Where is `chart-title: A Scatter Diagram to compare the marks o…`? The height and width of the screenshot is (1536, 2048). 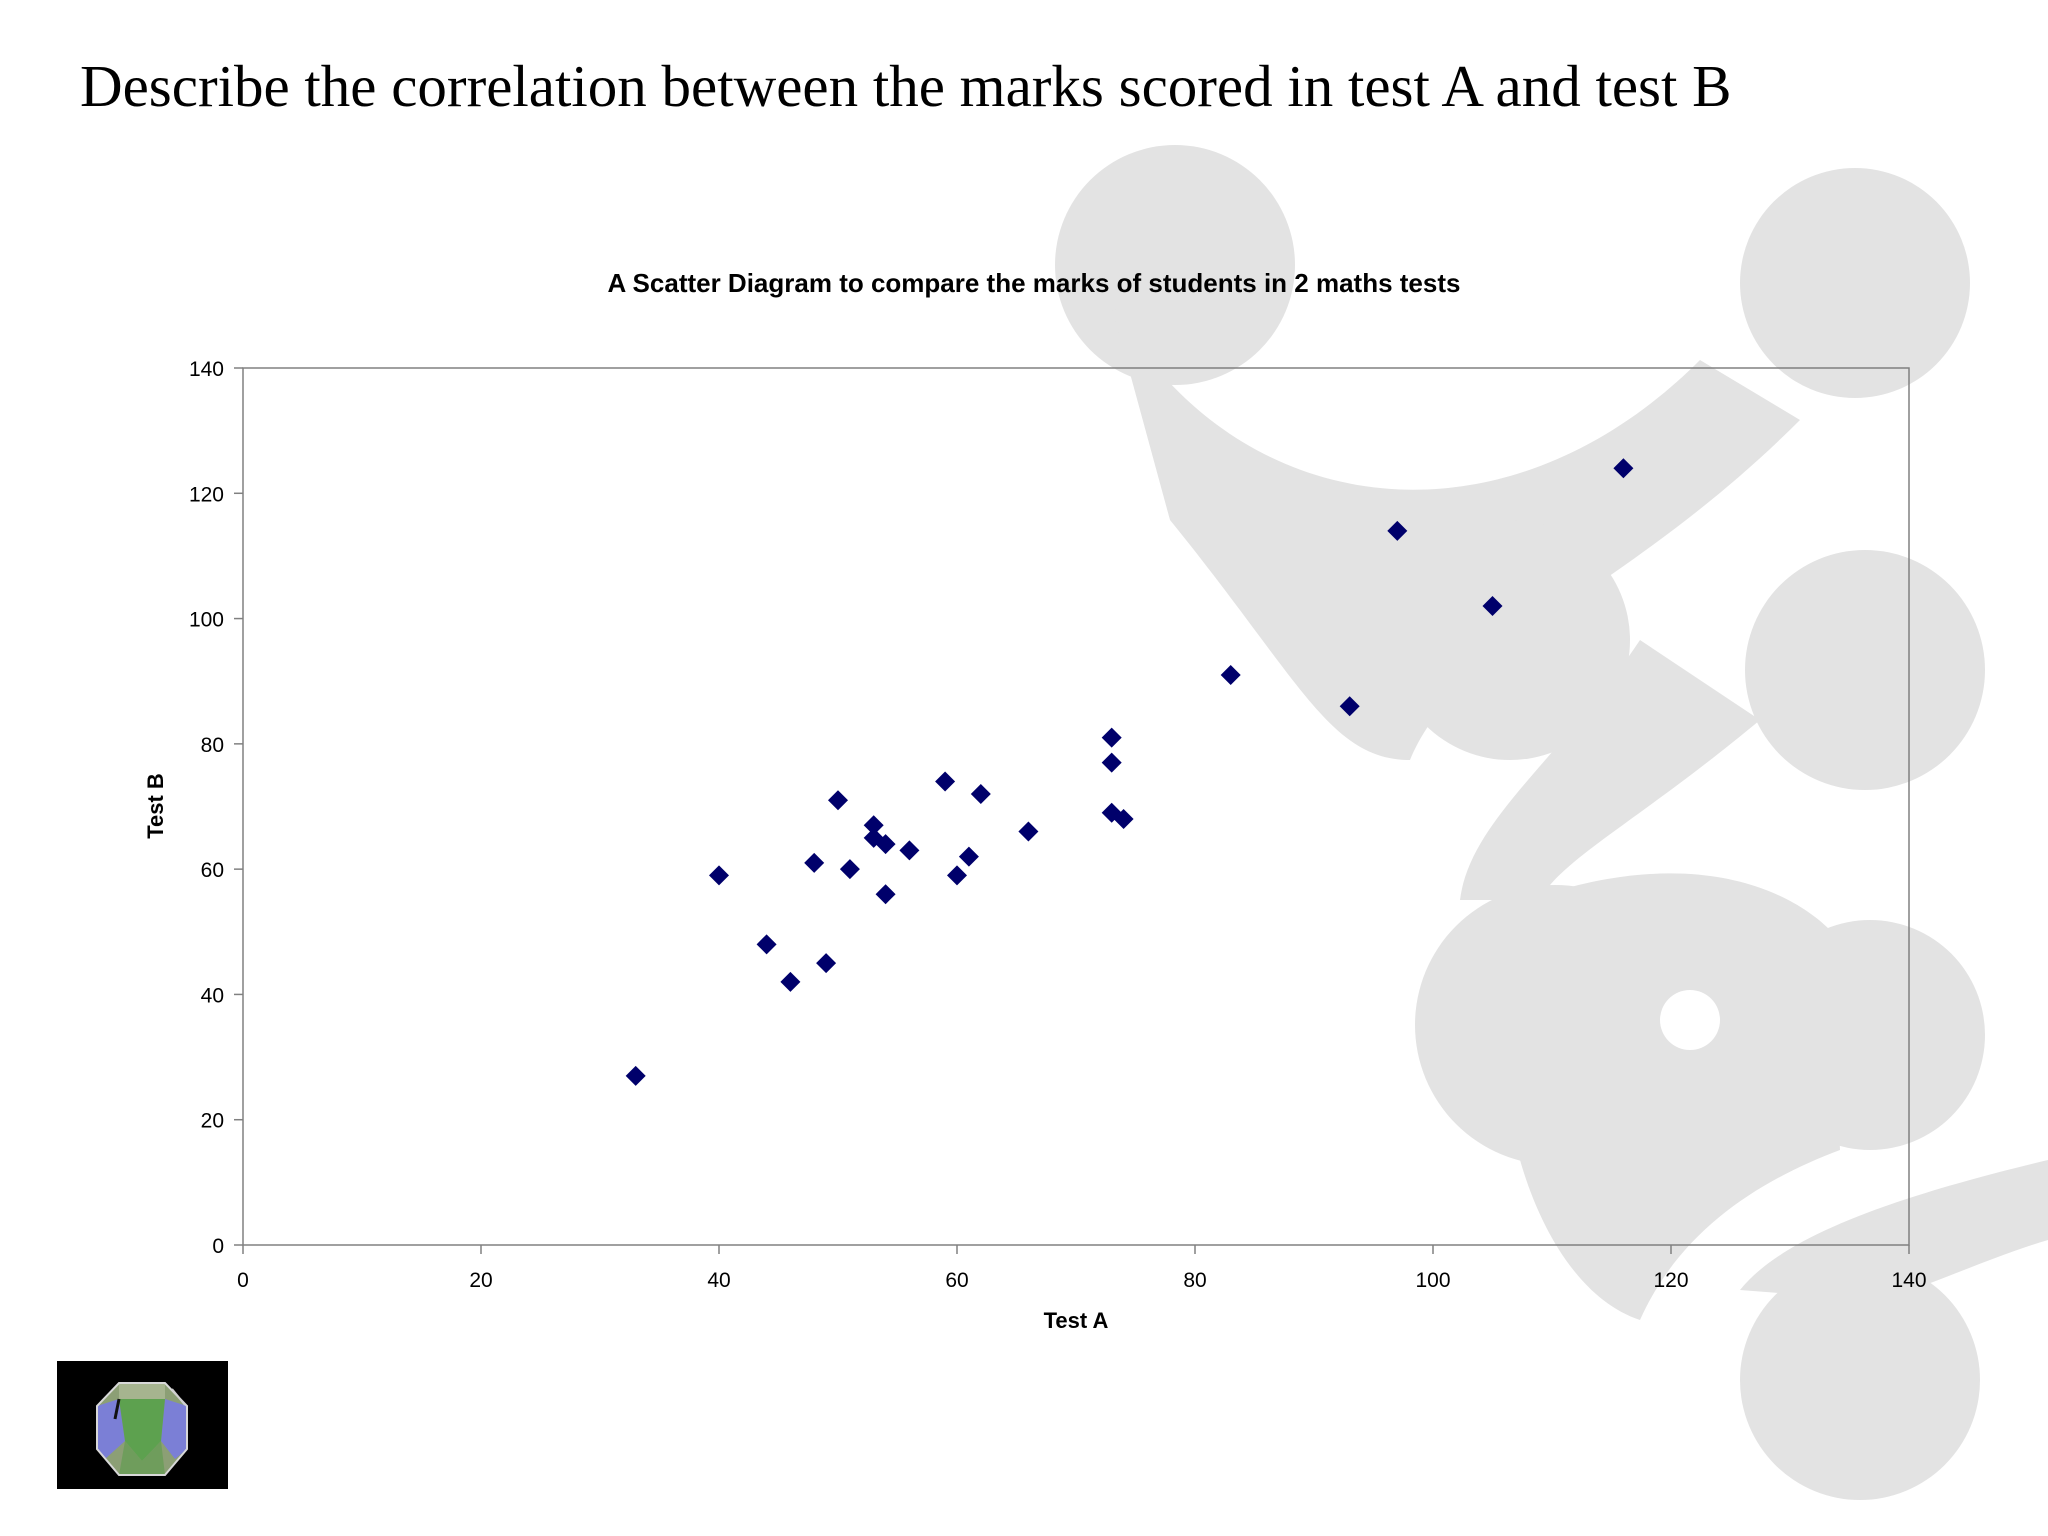 chart-title: A Scatter Diagram to compare the marks o… is located at coordinates (1034, 283).